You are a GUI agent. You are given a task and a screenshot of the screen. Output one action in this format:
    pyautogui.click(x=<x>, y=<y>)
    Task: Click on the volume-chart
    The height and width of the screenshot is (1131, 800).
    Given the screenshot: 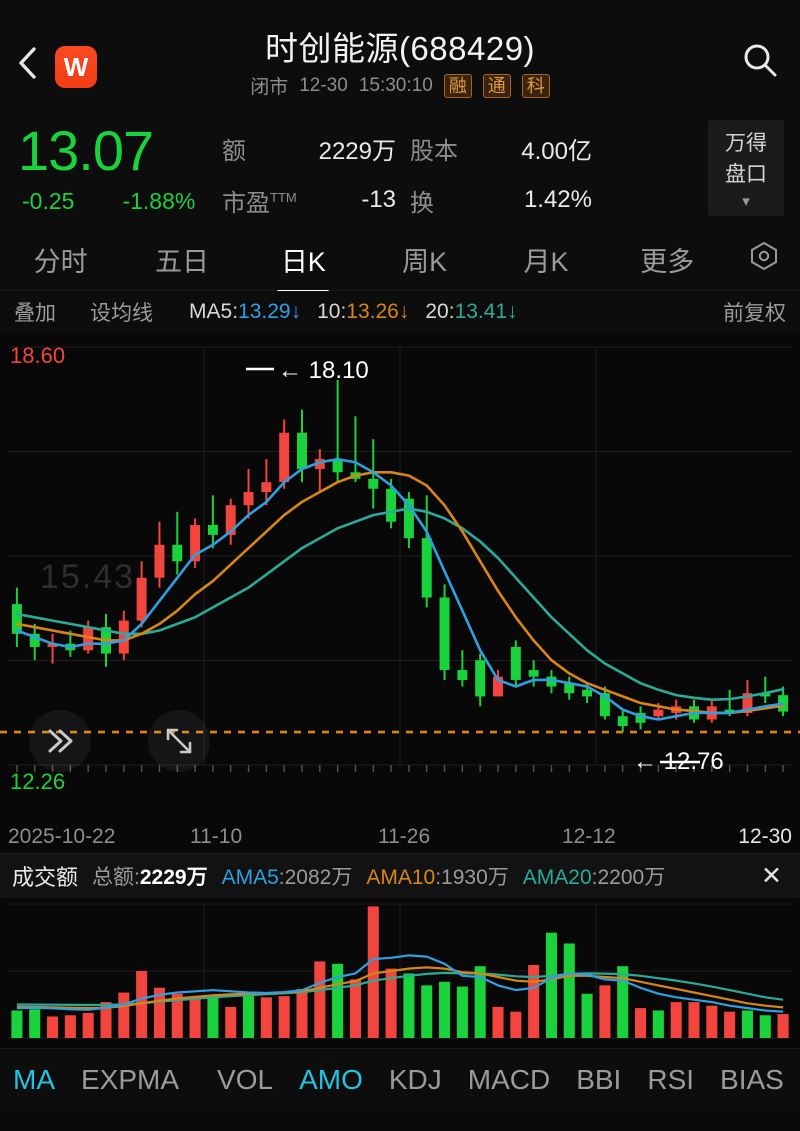 What is the action you would take?
    pyautogui.click(x=400, y=973)
    